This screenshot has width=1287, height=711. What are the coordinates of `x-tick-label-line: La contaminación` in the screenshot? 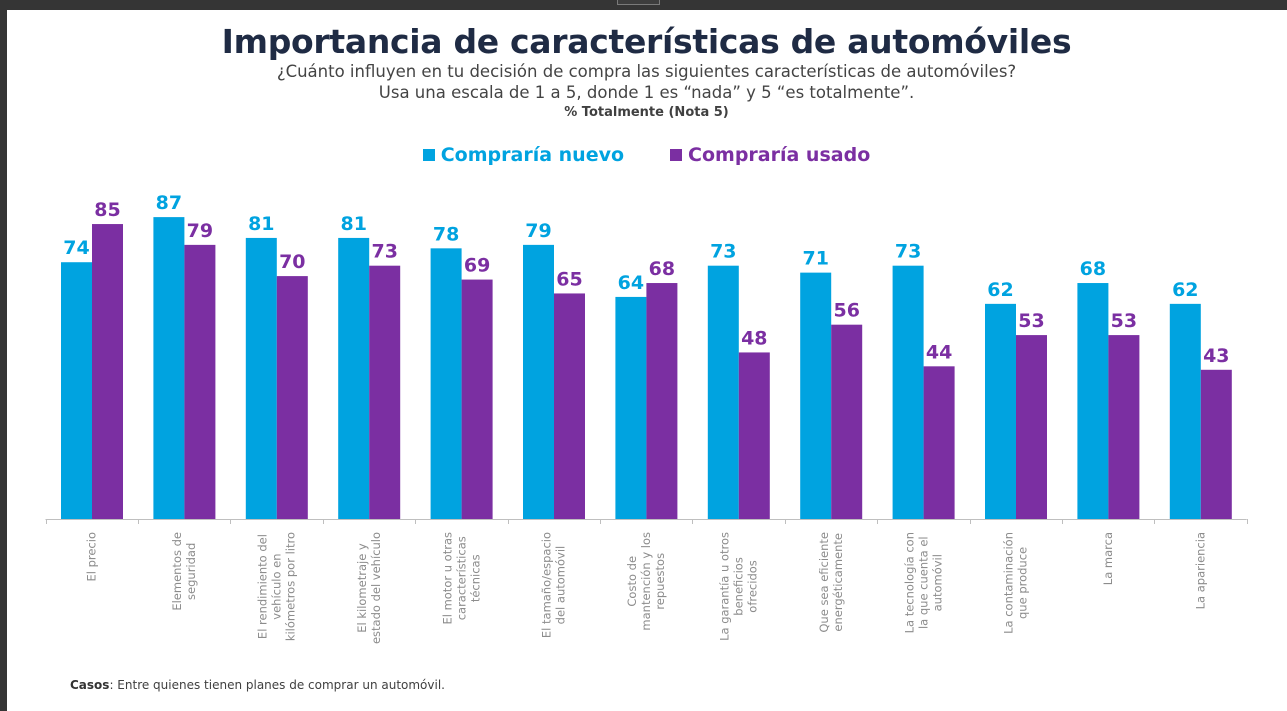 It's located at (1009, 583).